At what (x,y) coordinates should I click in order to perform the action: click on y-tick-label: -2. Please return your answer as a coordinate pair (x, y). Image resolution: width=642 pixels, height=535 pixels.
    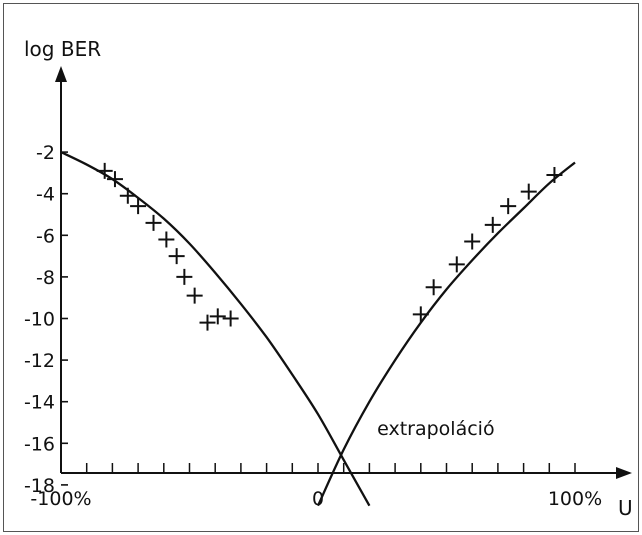
    Looking at the image, I should click on (45, 153).